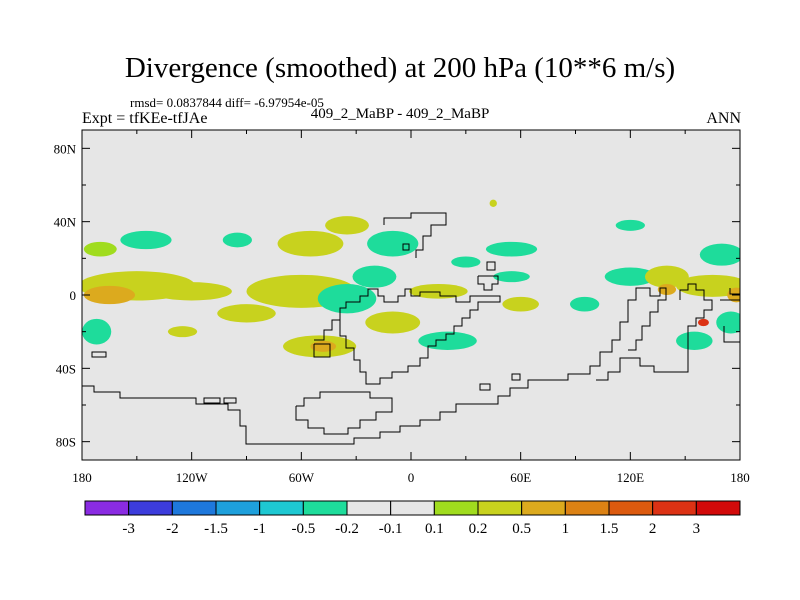 The image size is (800, 600). I want to click on lat-tick-label: 0, so click(73, 295).